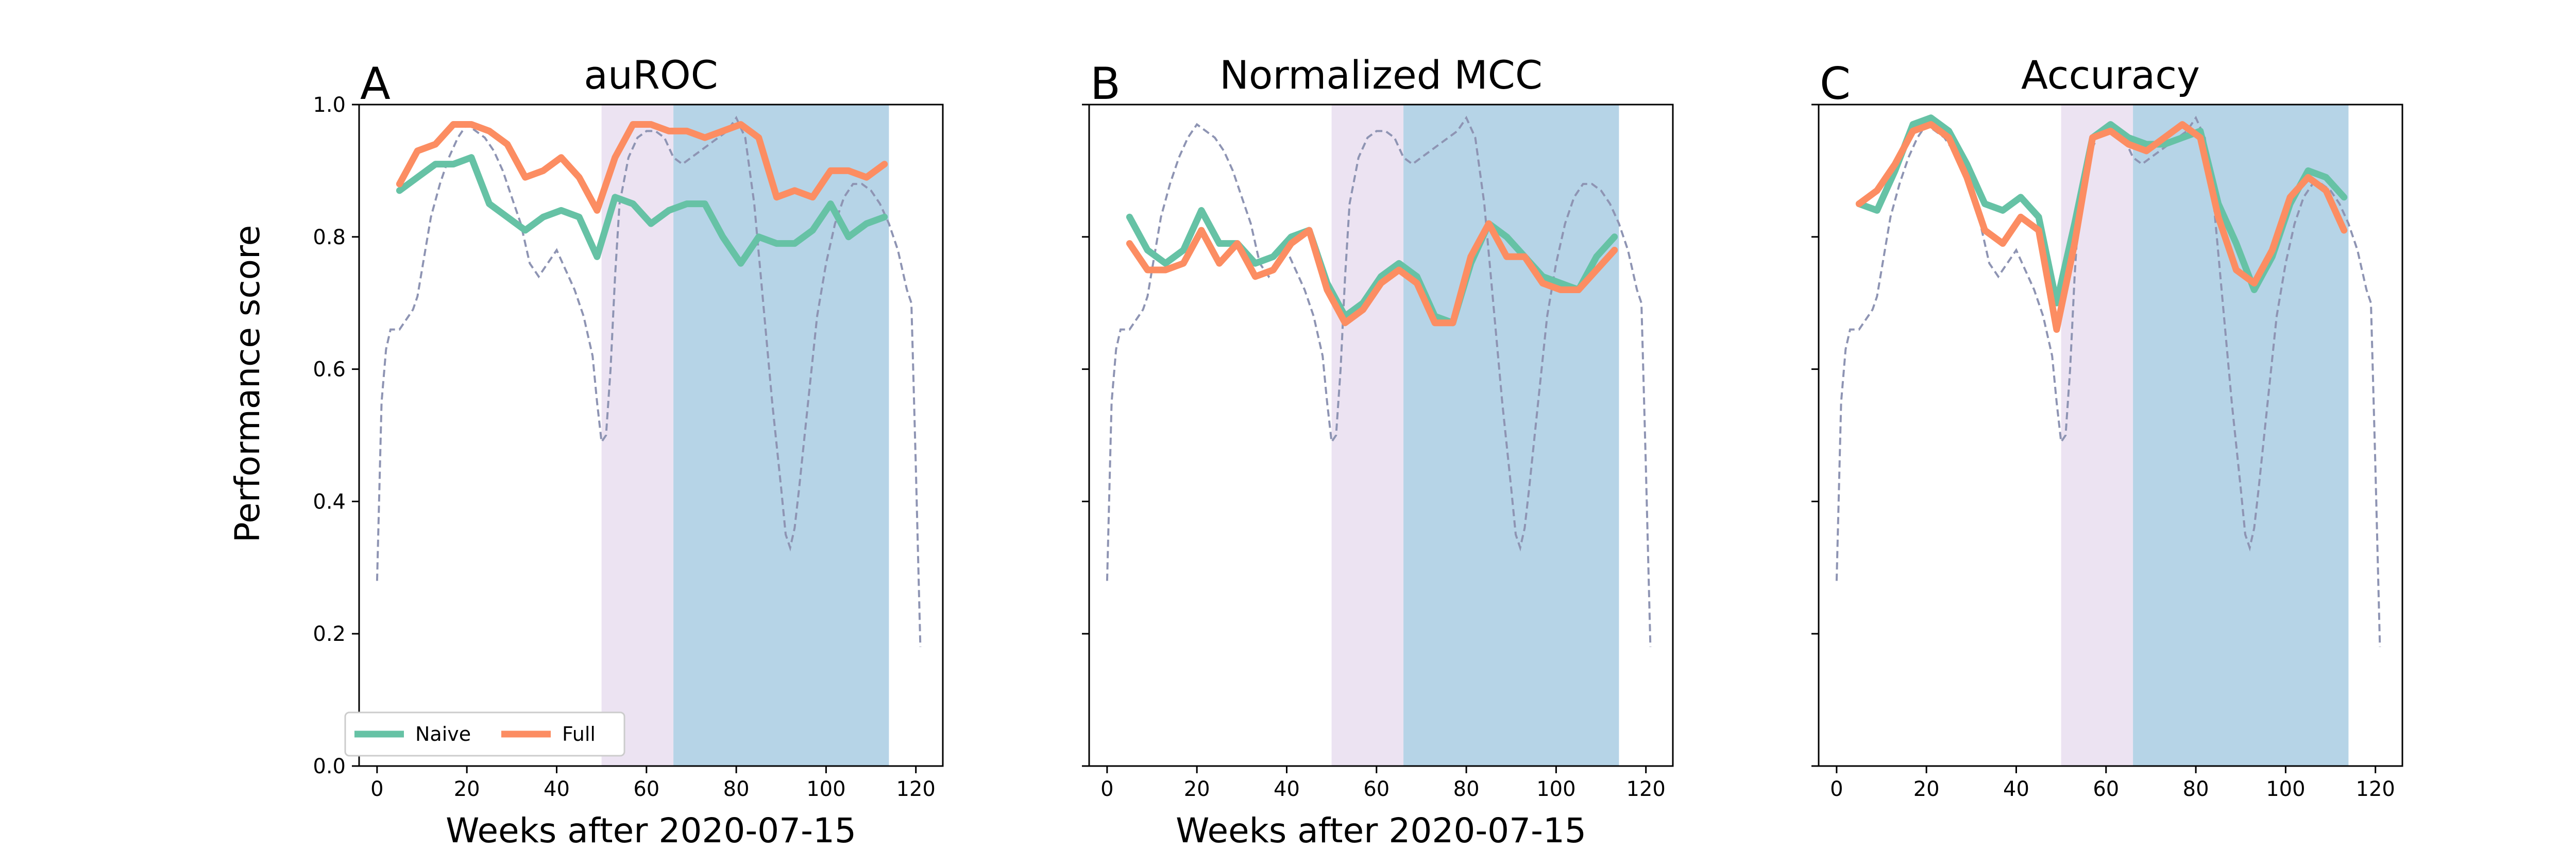 This screenshot has height=850, width=2576. I want to click on panel-letter: B, so click(1105, 84).